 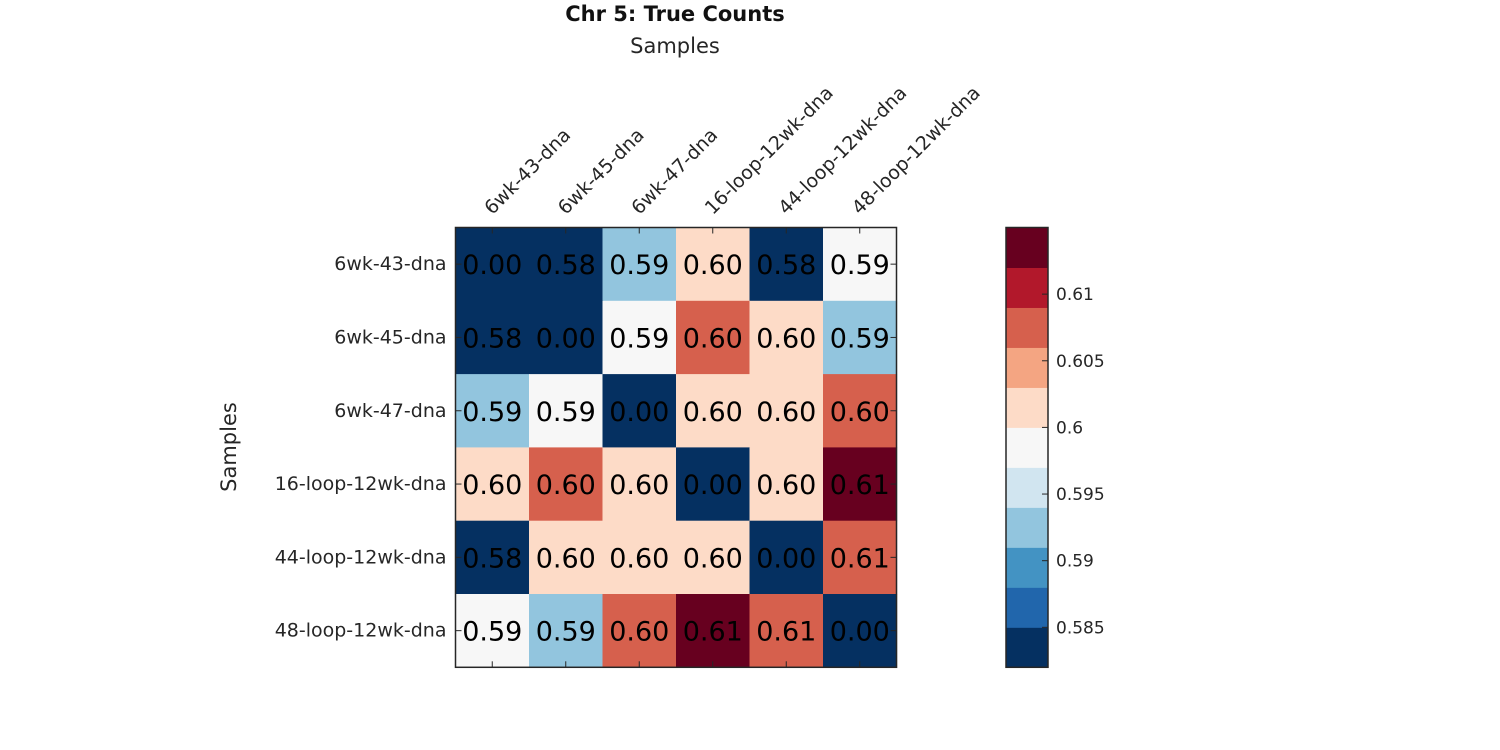 What do you see at coordinates (1080, 628) in the screenshot?
I see `colorbar-tick-label: 0.585` at bounding box center [1080, 628].